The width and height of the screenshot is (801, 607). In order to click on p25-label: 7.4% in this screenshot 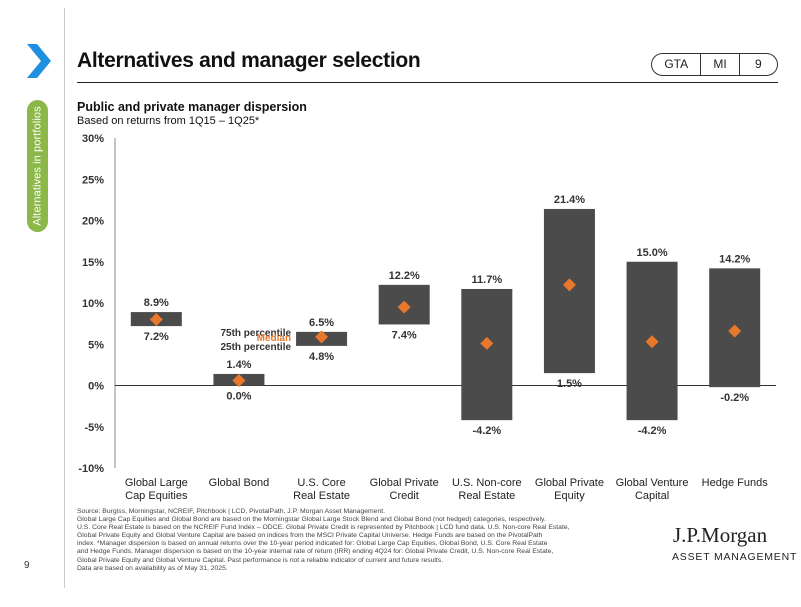, I will do `click(404, 335)`.